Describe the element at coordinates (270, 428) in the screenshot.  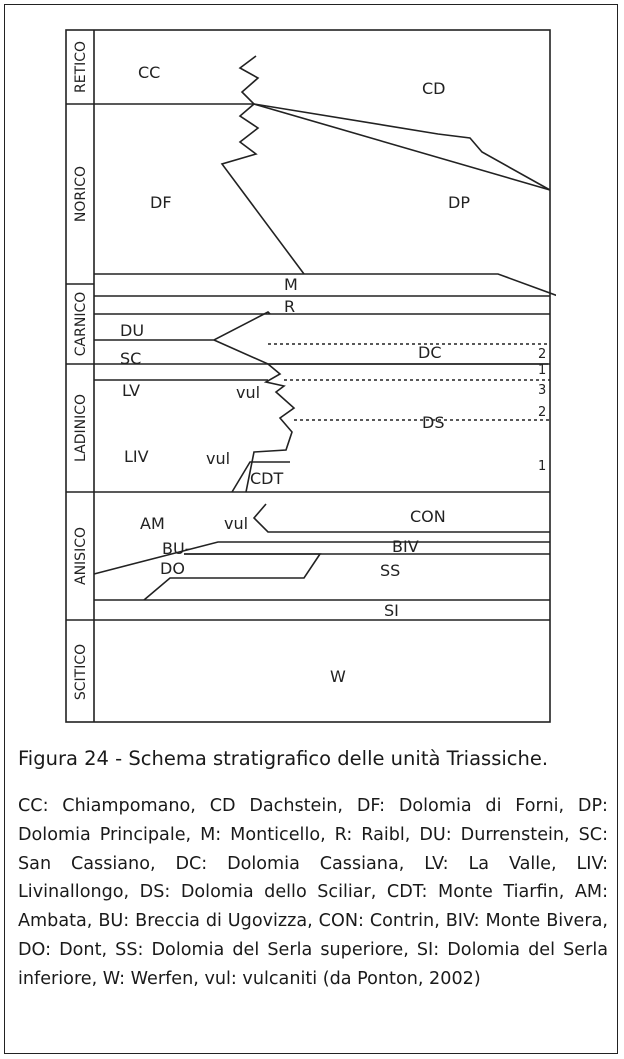
I see `ds-zigzag` at that location.